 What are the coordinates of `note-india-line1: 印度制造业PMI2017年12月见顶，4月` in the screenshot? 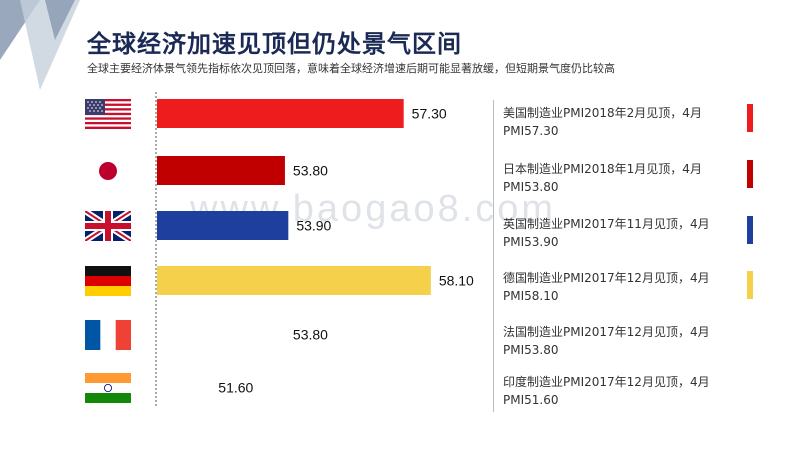 It's located at (606, 382).